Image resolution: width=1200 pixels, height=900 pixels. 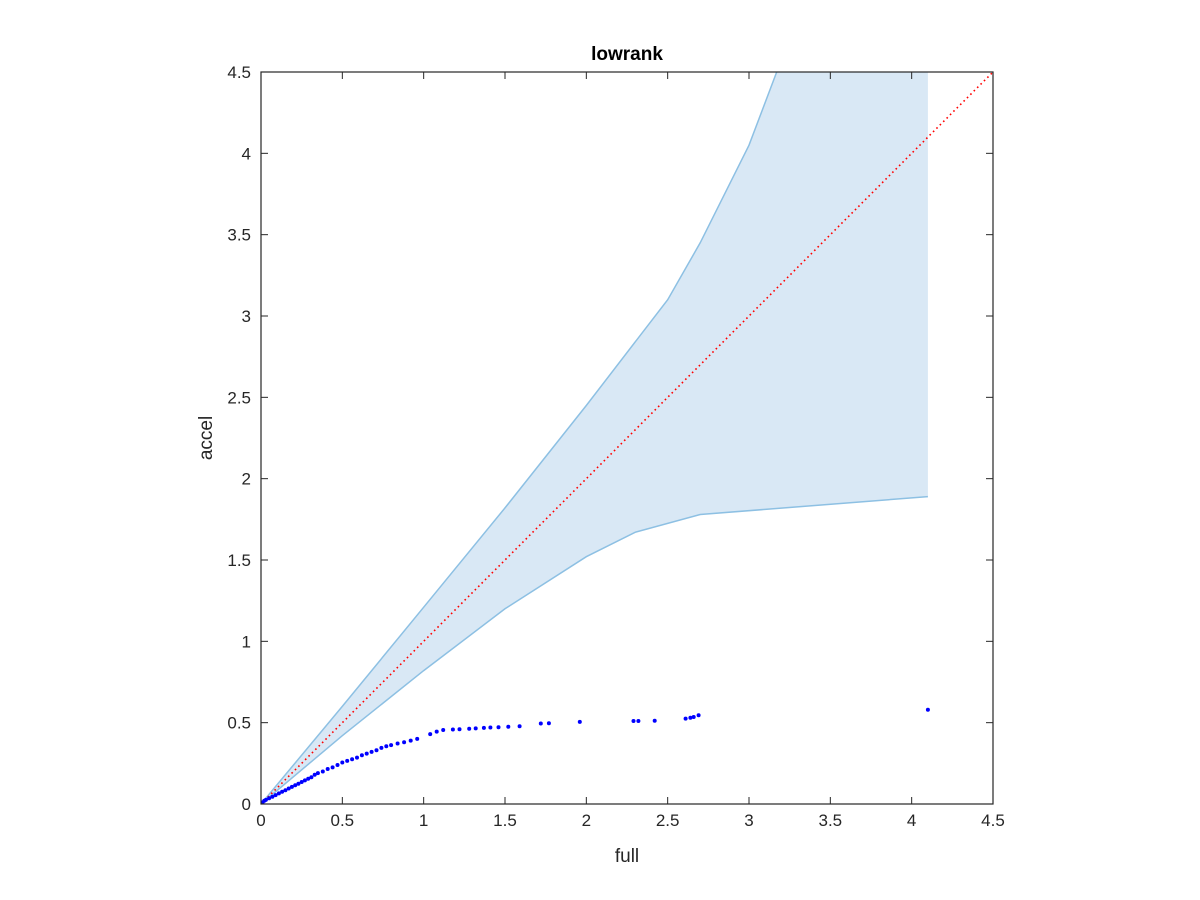 I want to click on x-tick-label: 1.5, so click(x=505, y=820).